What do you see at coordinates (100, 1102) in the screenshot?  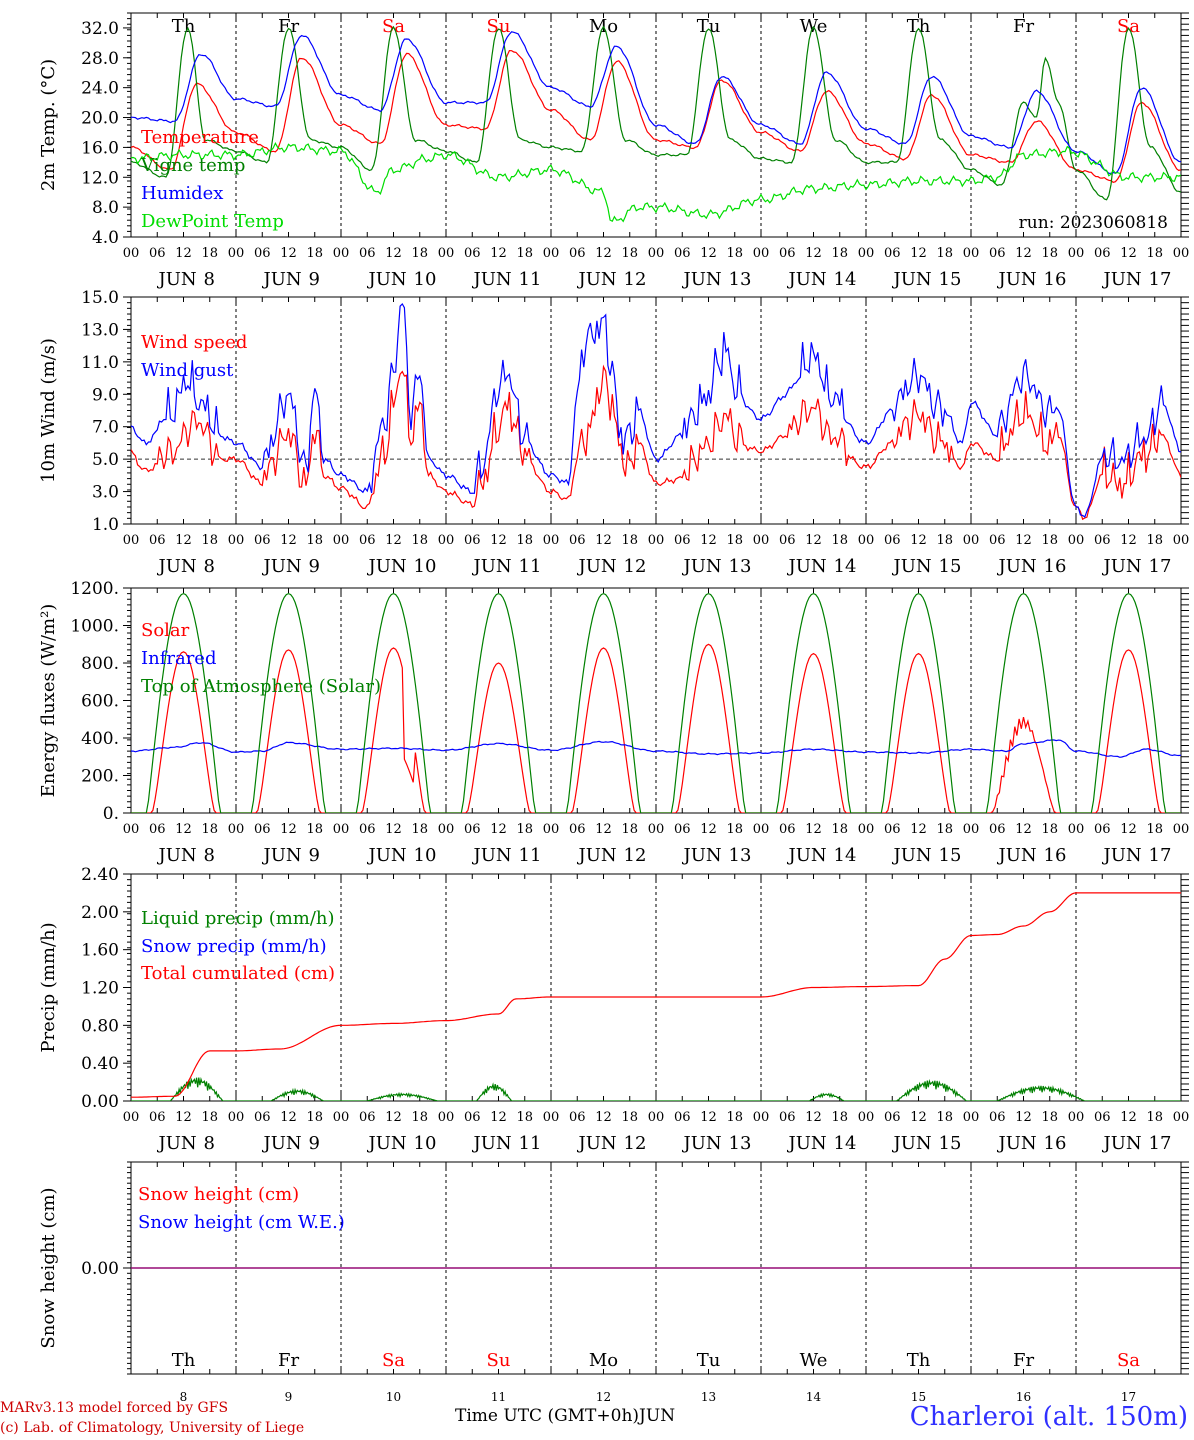 I see `y-tick-label: 0.00` at bounding box center [100, 1102].